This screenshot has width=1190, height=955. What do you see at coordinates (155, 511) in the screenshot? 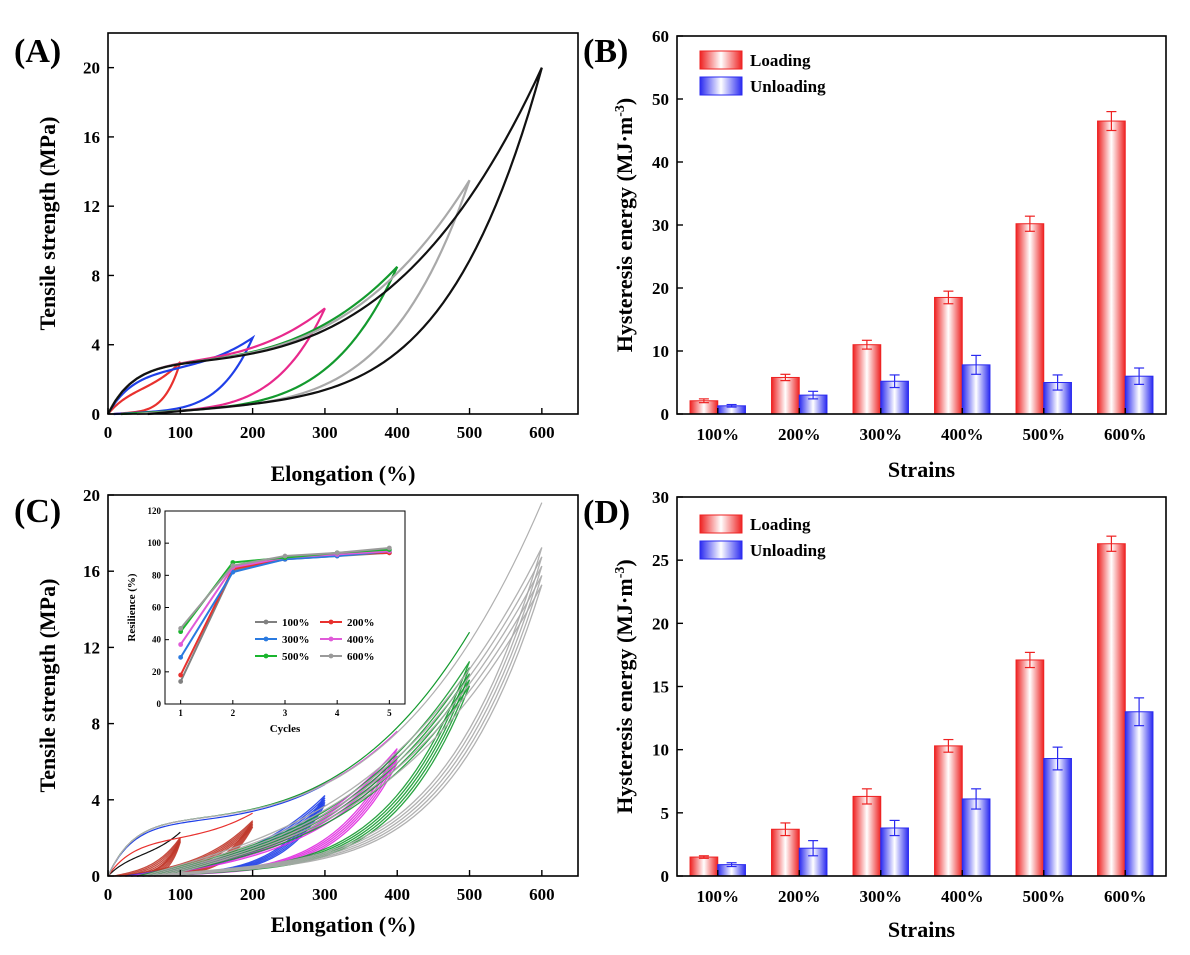
I see `inset-y-tick-label: 120` at bounding box center [155, 511].